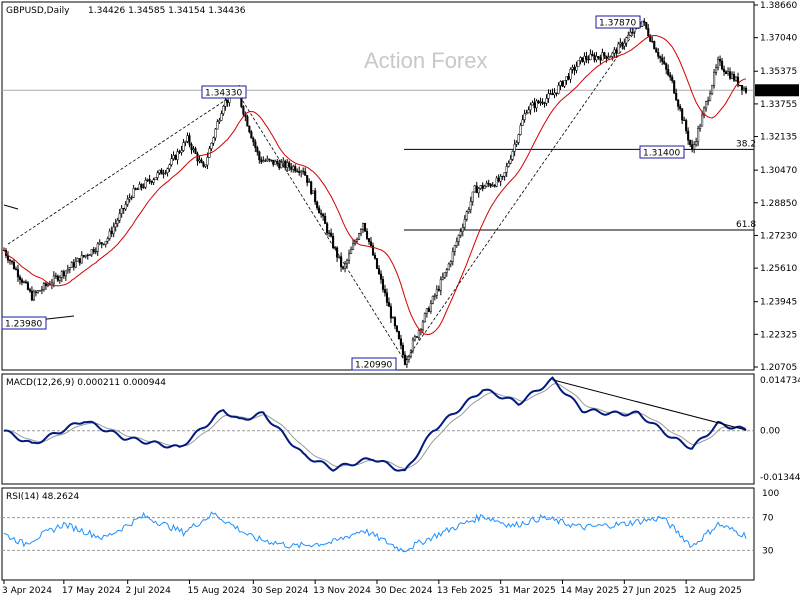  I want to click on date-tick-label: 15 Aug 2024, so click(217, 591).